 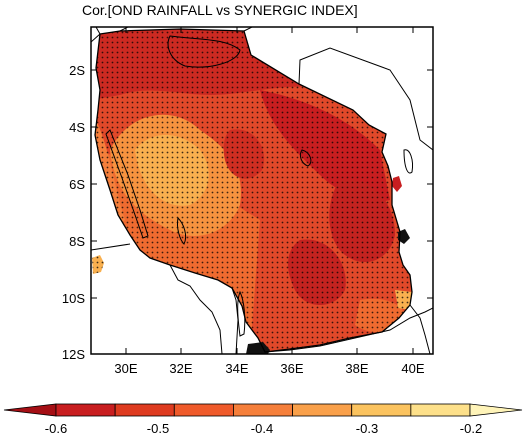 What do you see at coordinates (158, 428) in the screenshot?
I see `colorbar-label-neg05: -0.5` at bounding box center [158, 428].